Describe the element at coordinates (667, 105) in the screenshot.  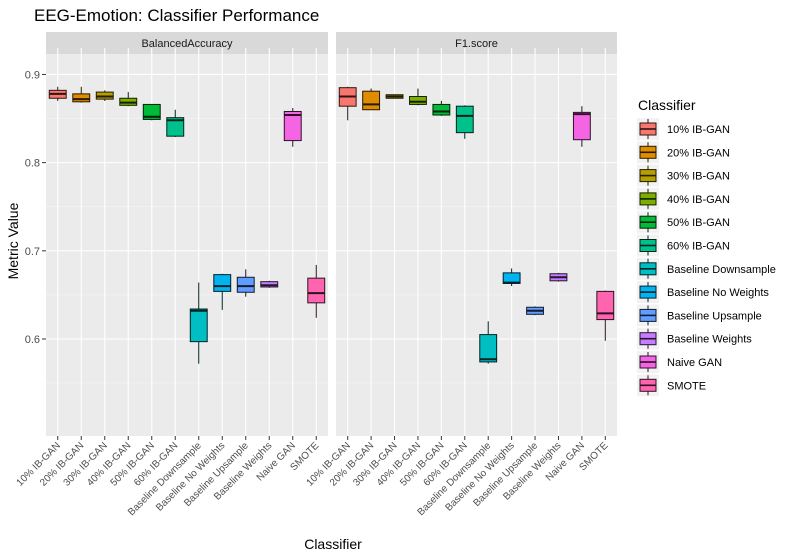
I see `legend-title: Classifier` at that location.